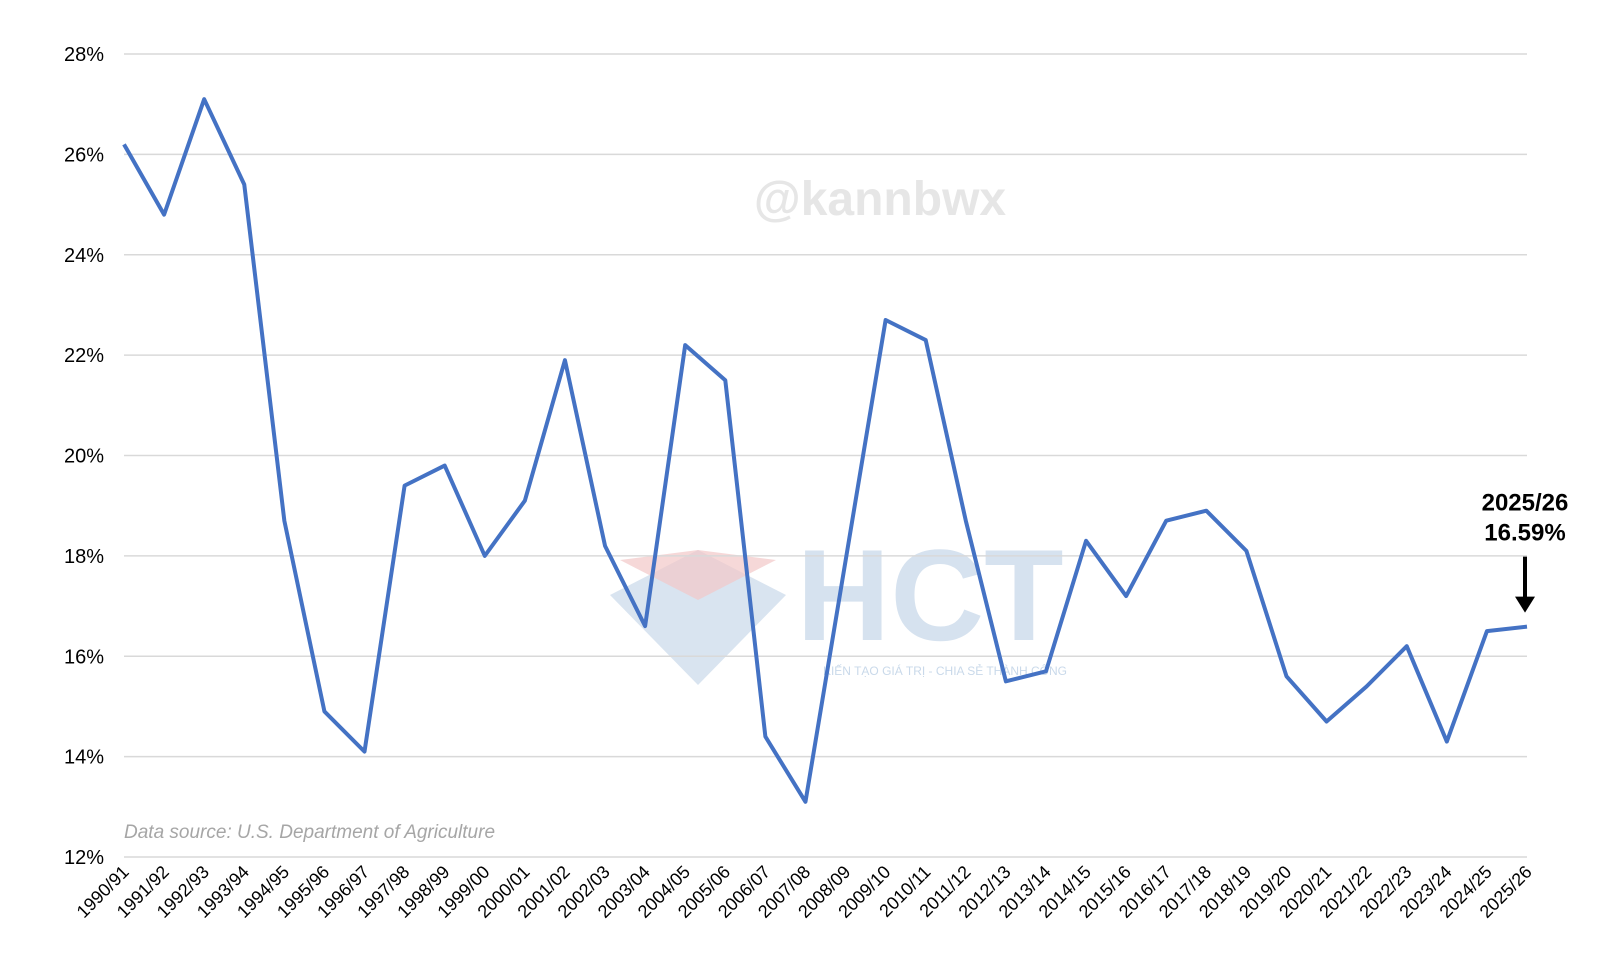 This screenshot has width=1600, height=970. What do you see at coordinates (880, 199) in the screenshot?
I see `watermark: @kannbwx` at bounding box center [880, 199].